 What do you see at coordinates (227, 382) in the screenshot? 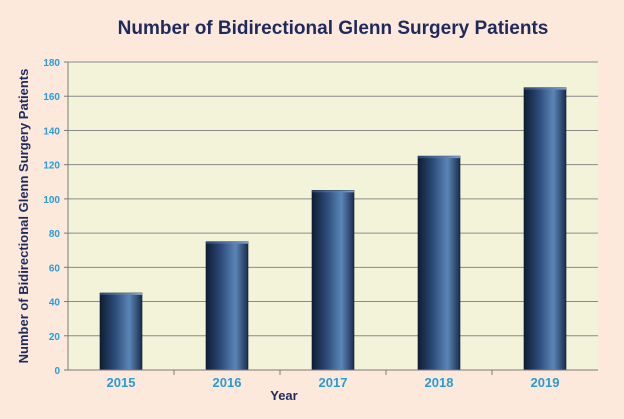
I see `x-tick-label: 2016` at bounding box center [227, 382].